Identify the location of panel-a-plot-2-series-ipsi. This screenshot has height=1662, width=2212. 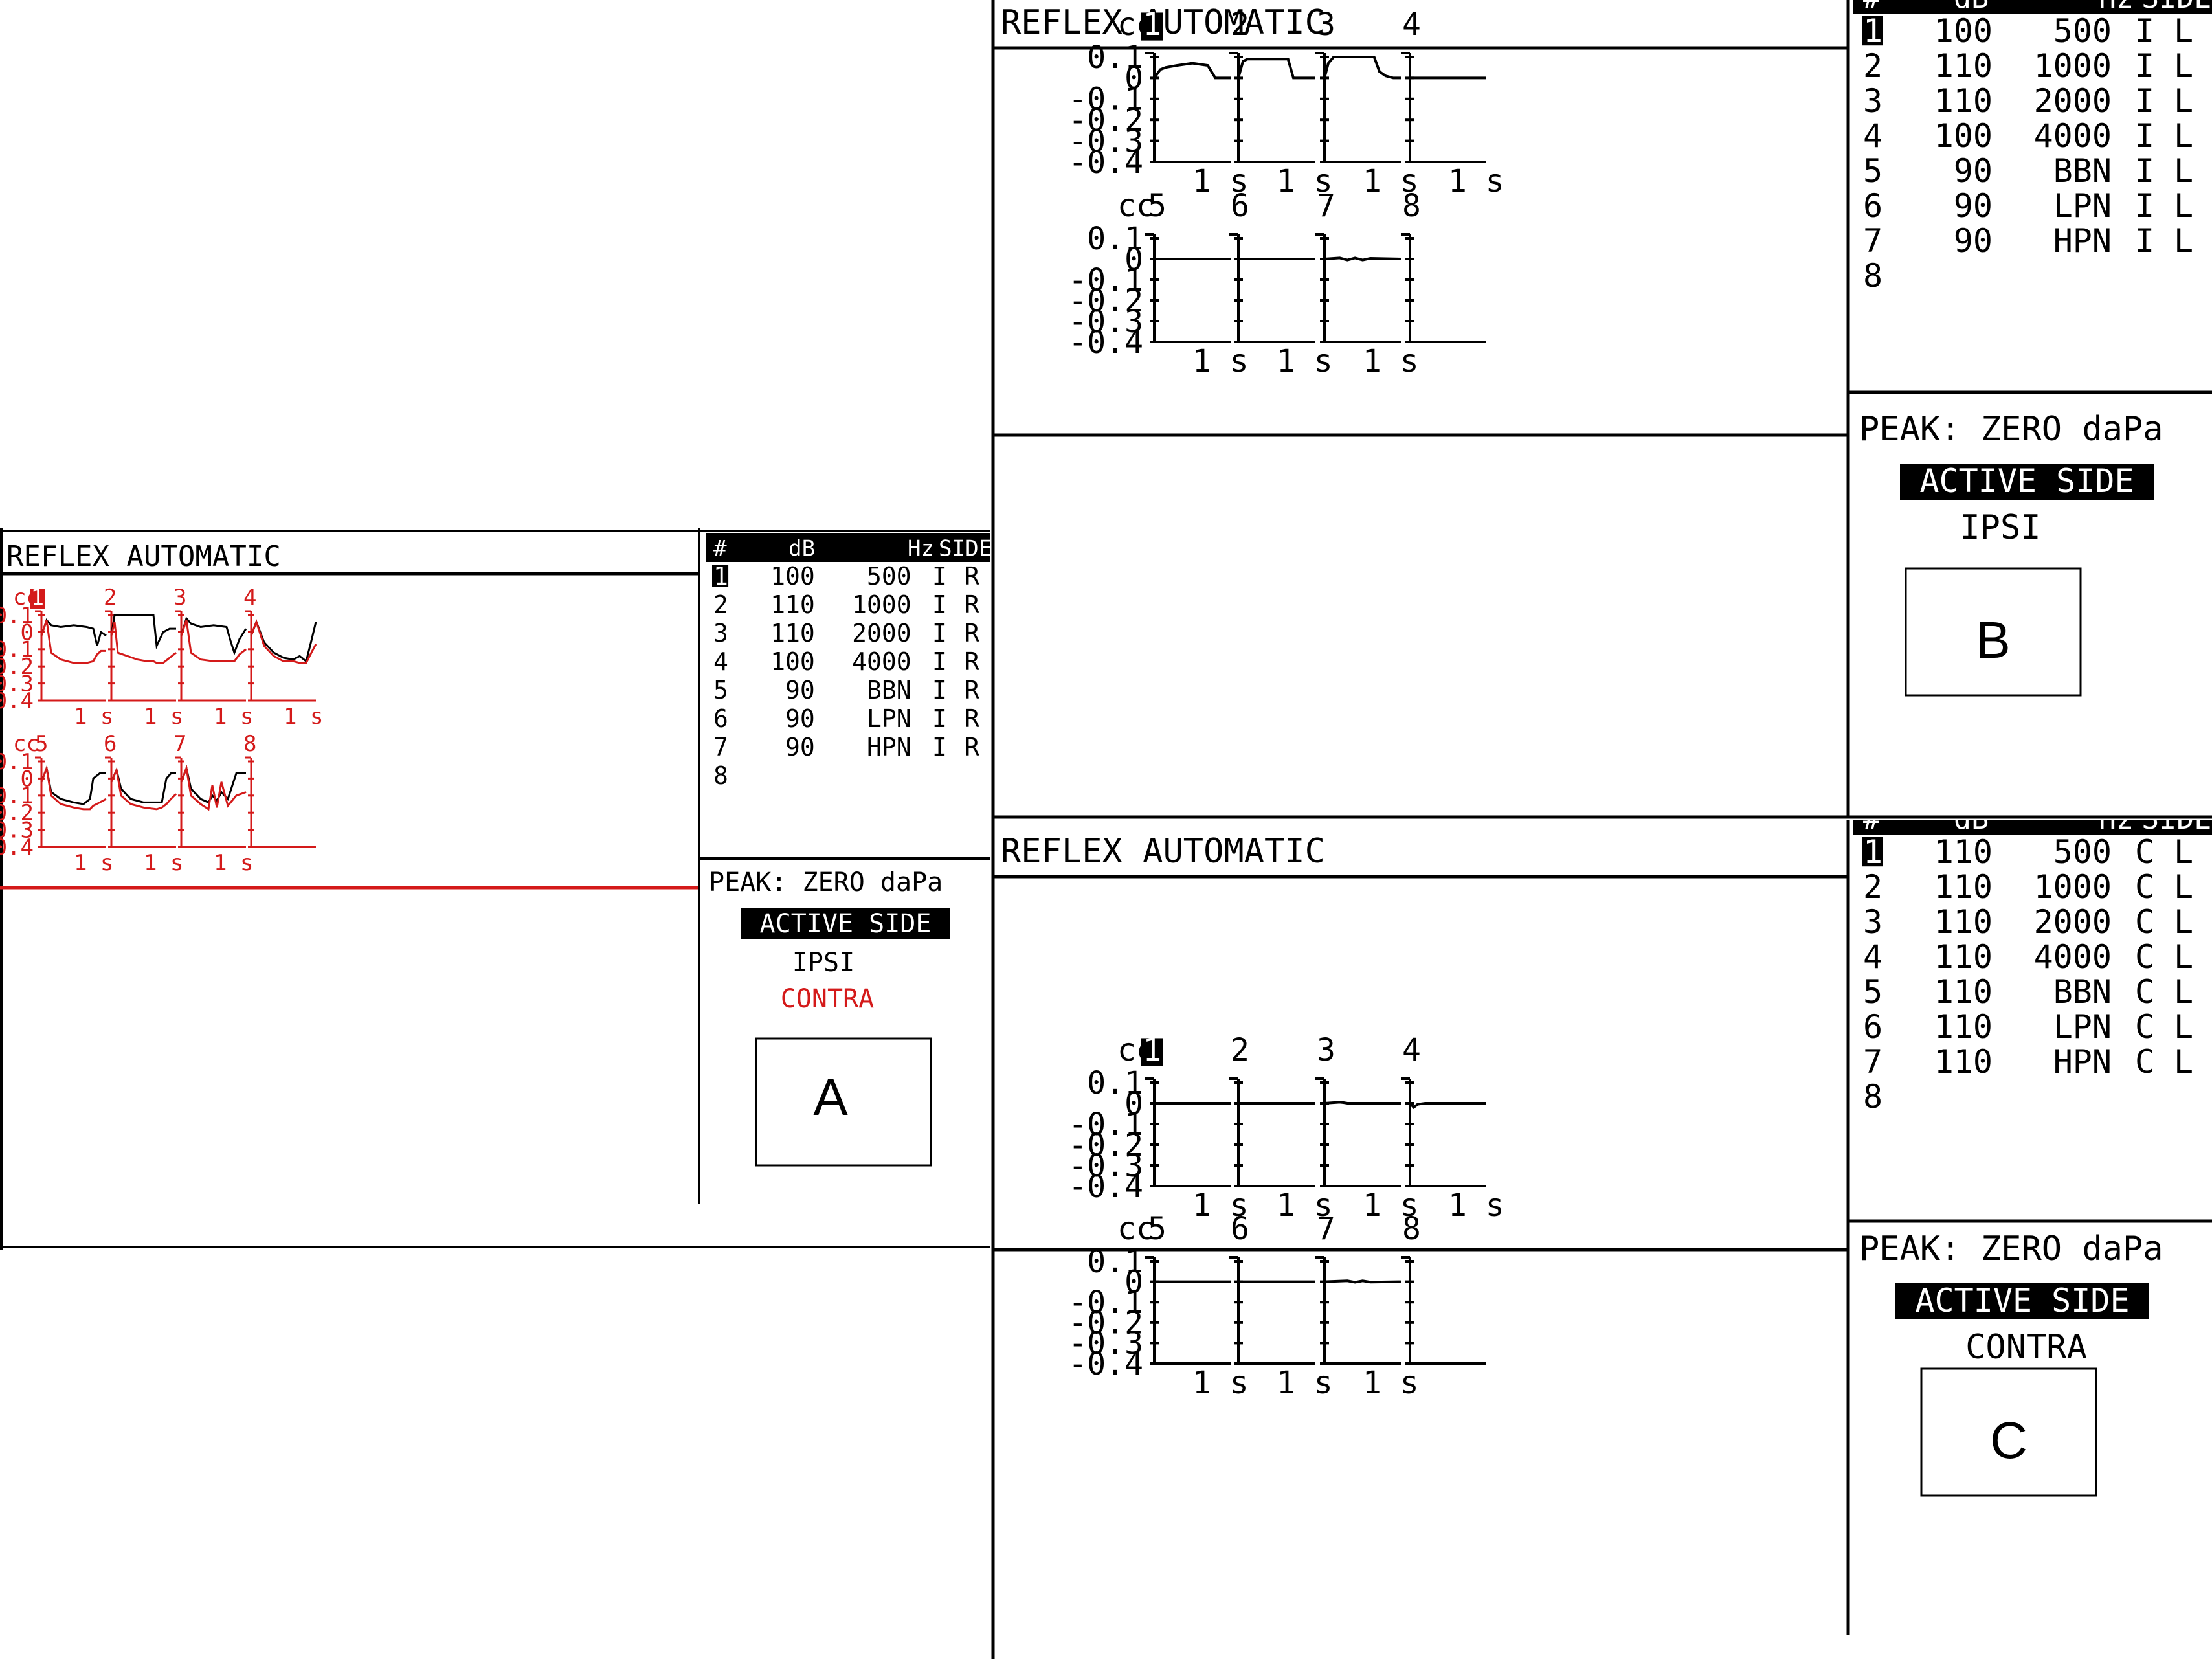
(143, 631).